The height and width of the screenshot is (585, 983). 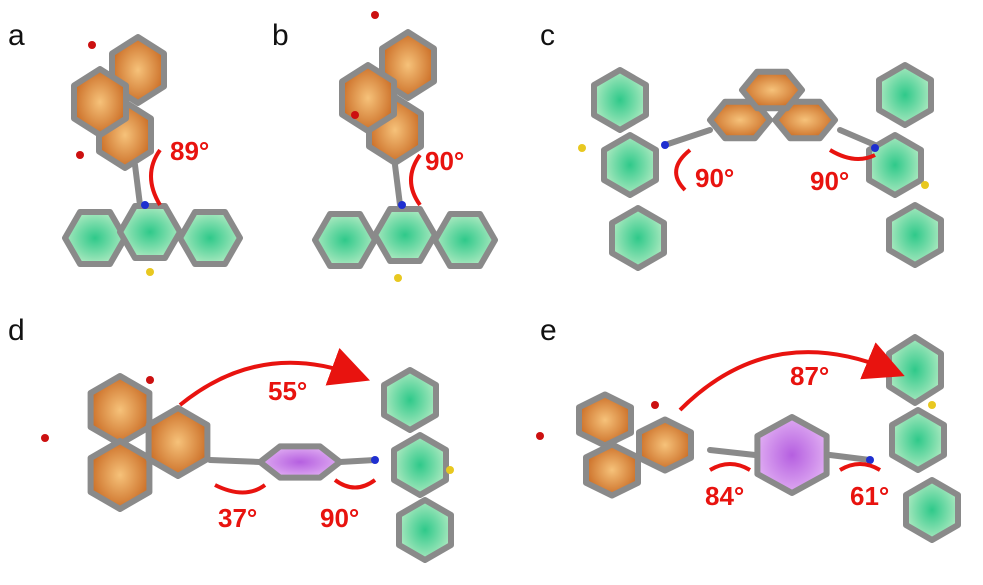 I want to click on angle-label: 37°, so click(x=237, y=518).